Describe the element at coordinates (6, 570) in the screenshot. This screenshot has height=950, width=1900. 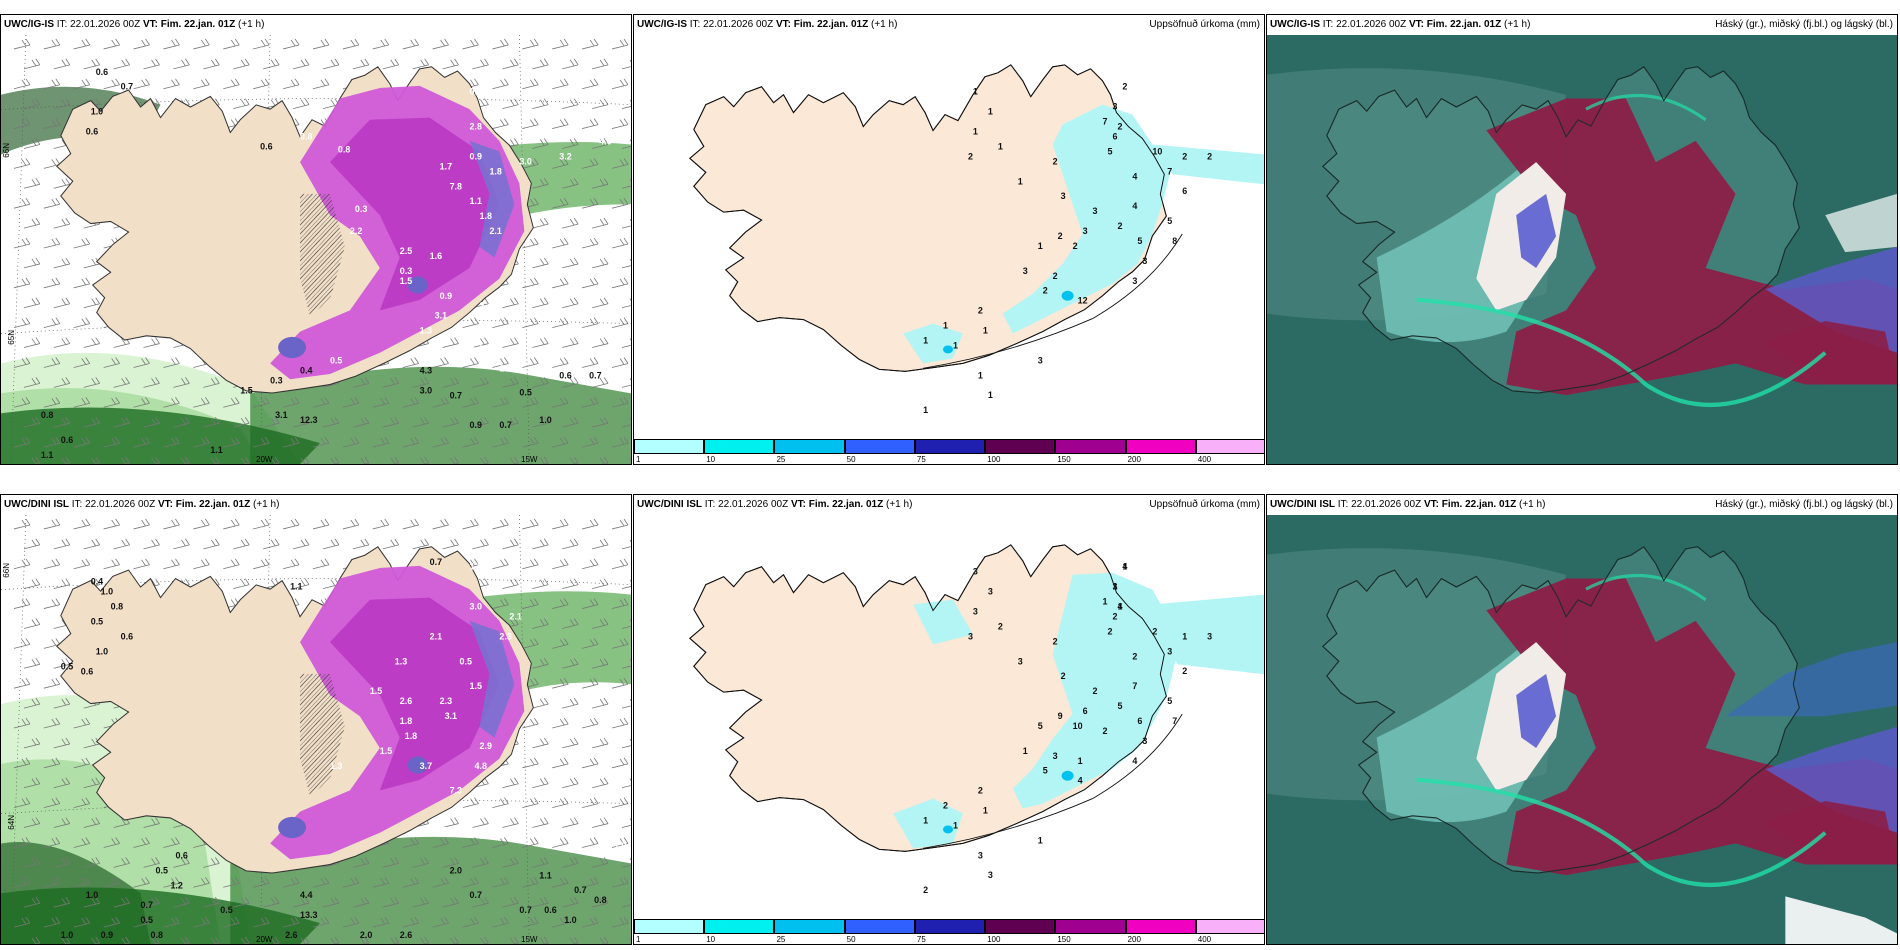
I see `lat-label-66: 66N` at that location.